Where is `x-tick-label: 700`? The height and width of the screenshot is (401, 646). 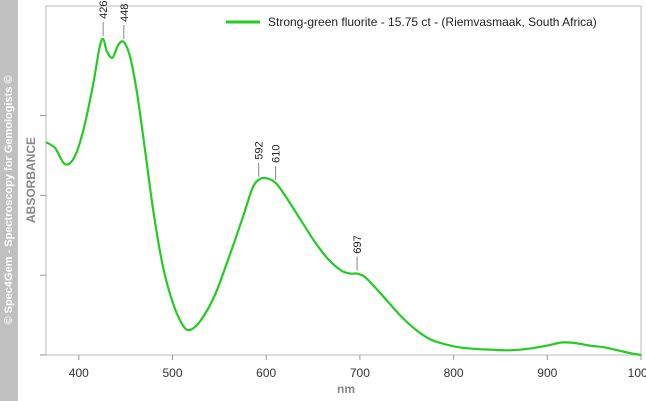 x-tick-label: 700 is located at coordinates (360, 373).